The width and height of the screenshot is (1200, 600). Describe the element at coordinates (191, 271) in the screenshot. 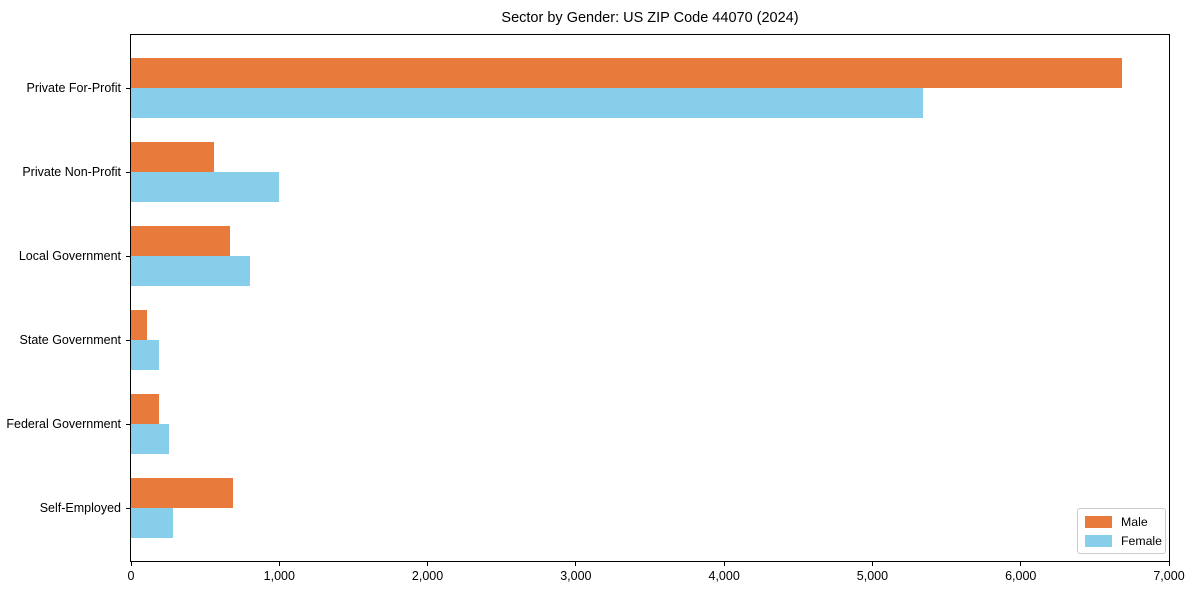

I see `bar-female-local-government` at that location.